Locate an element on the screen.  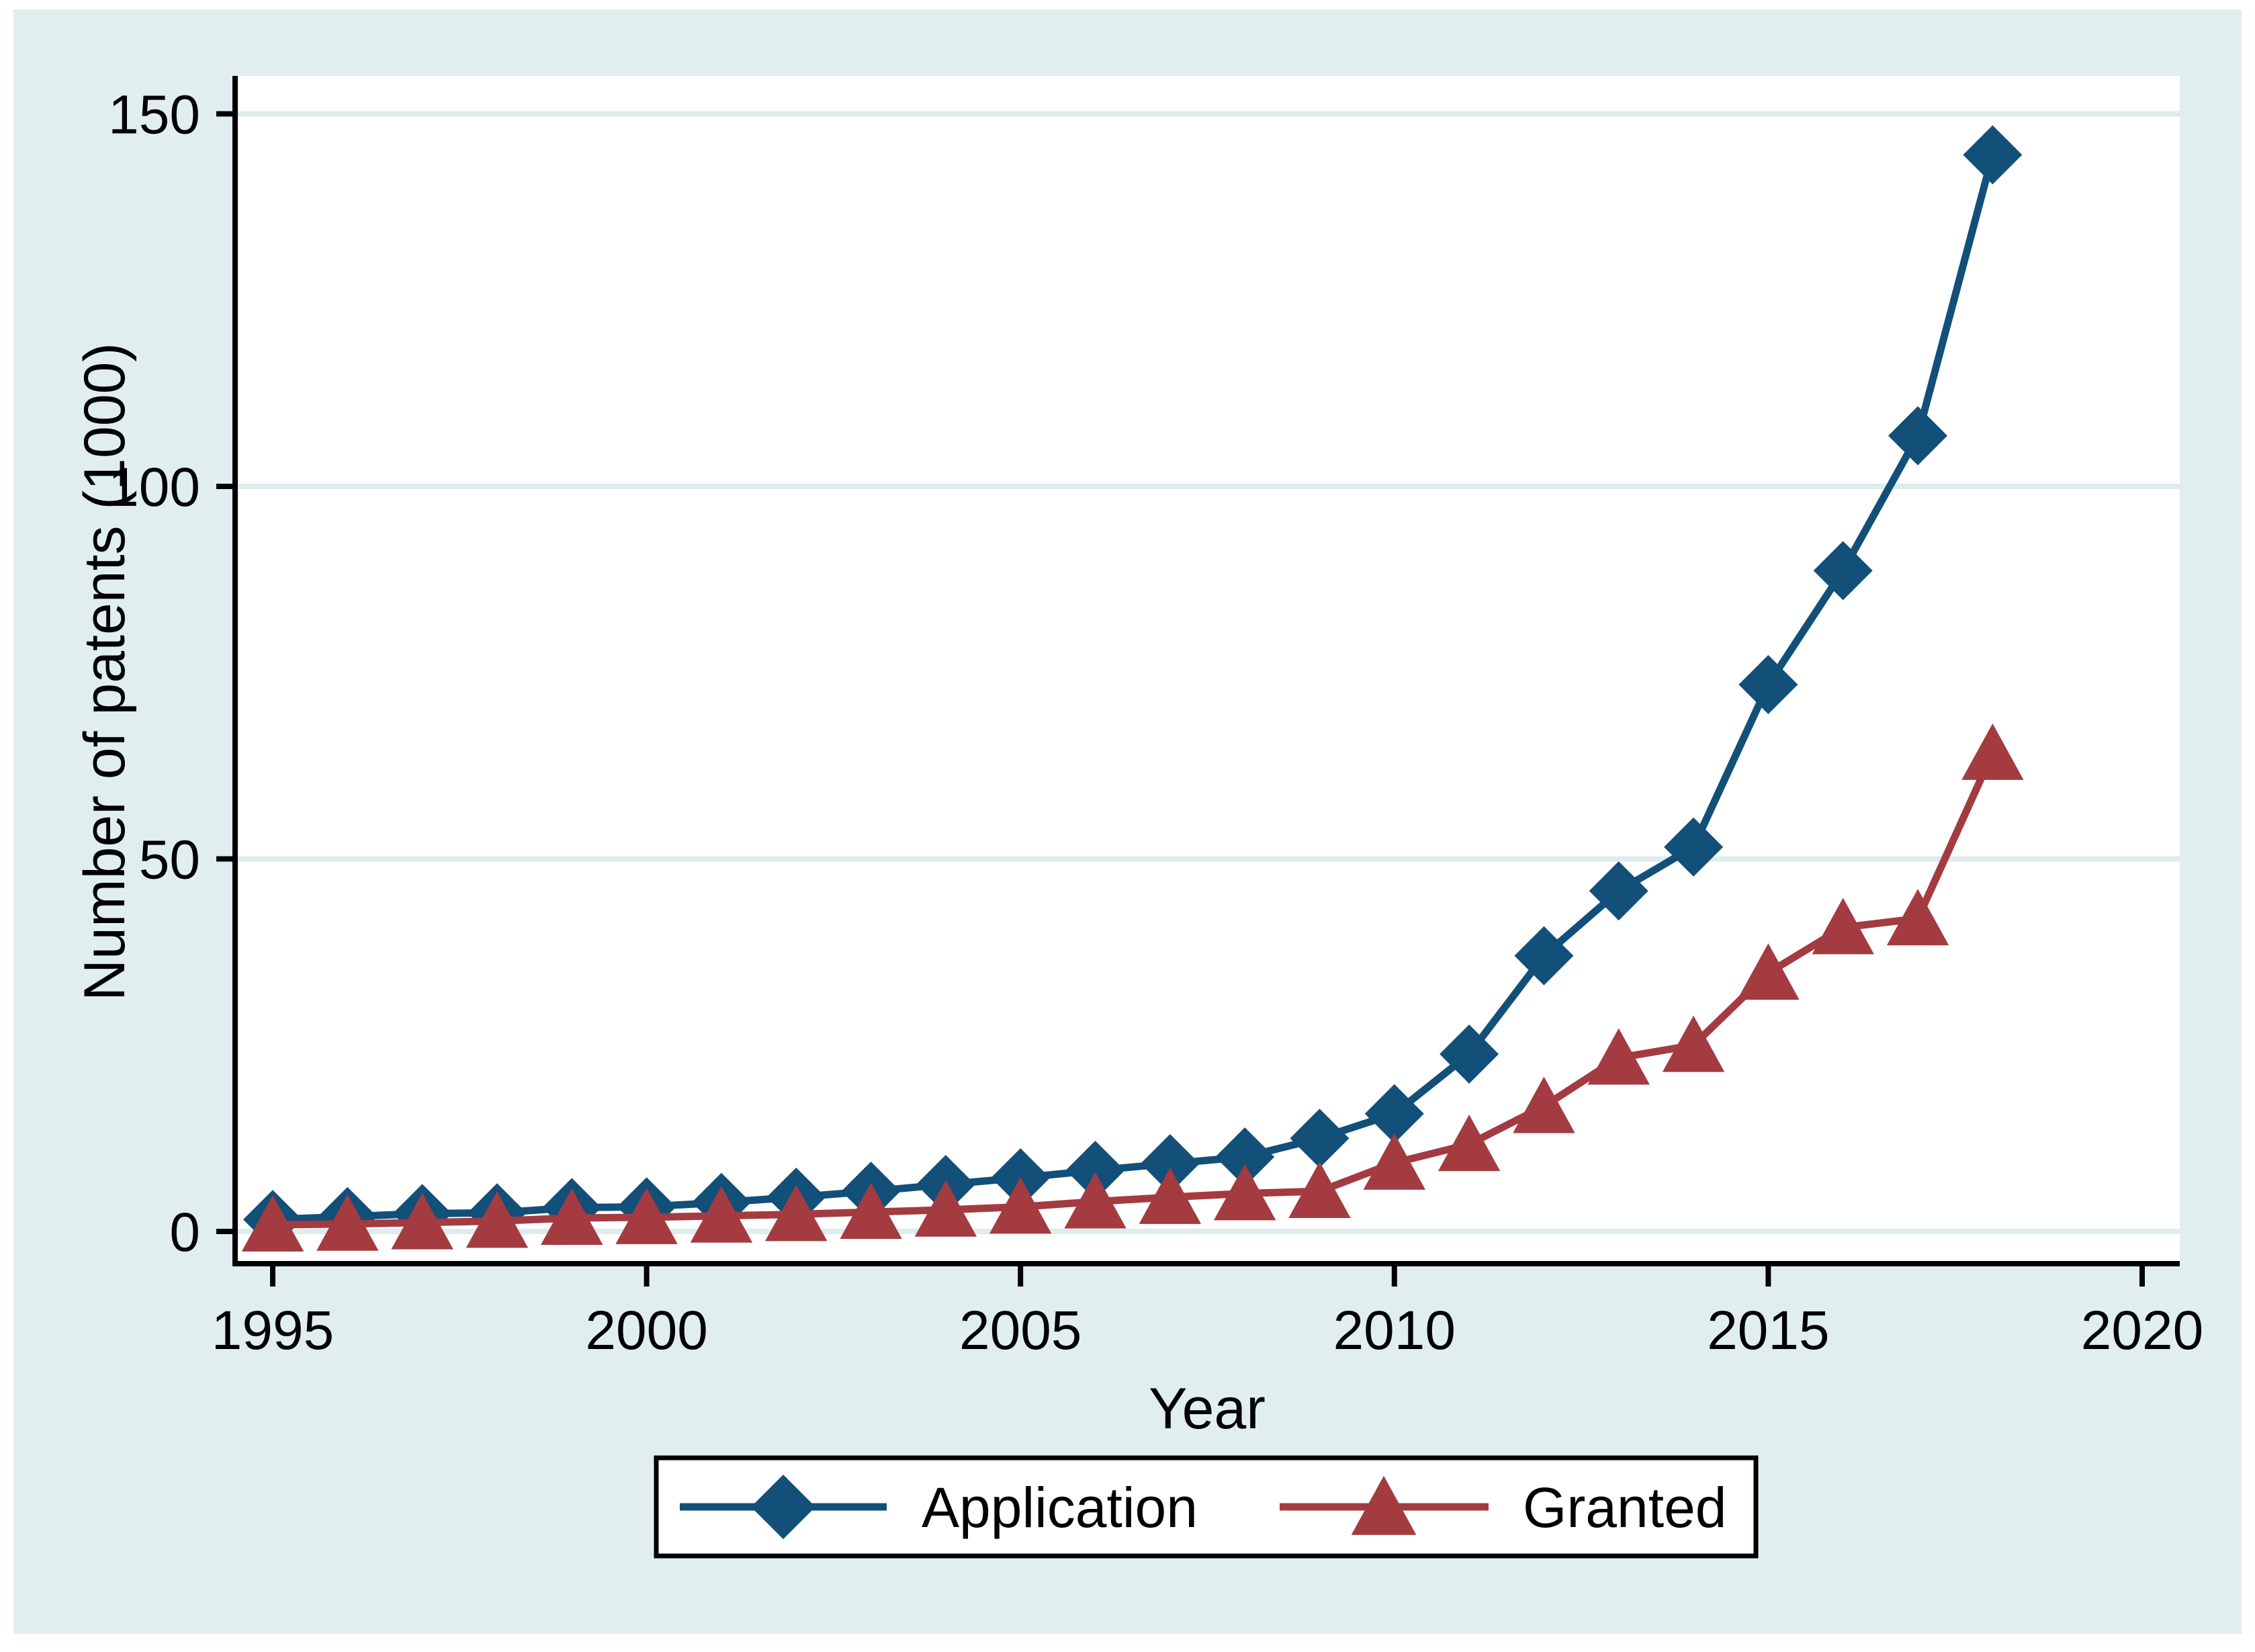
y-tick-label-50: 50 is located at coordinates (169, 860).